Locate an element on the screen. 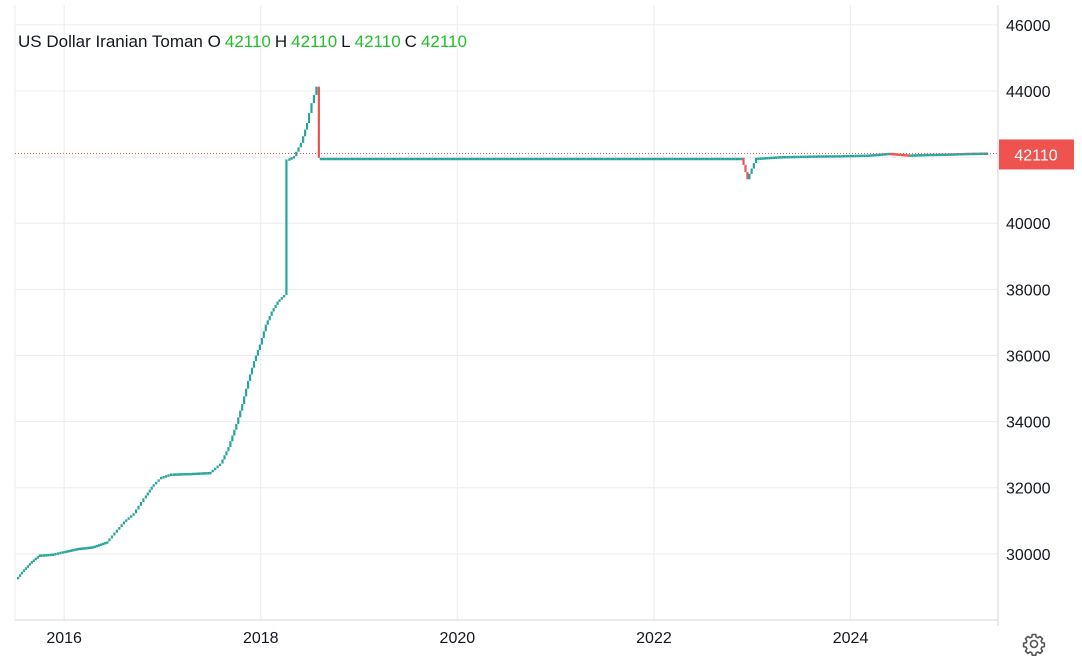 This screenshot has width=1082, height=670. legend-close-label: C is located at coordinates (410, 41).